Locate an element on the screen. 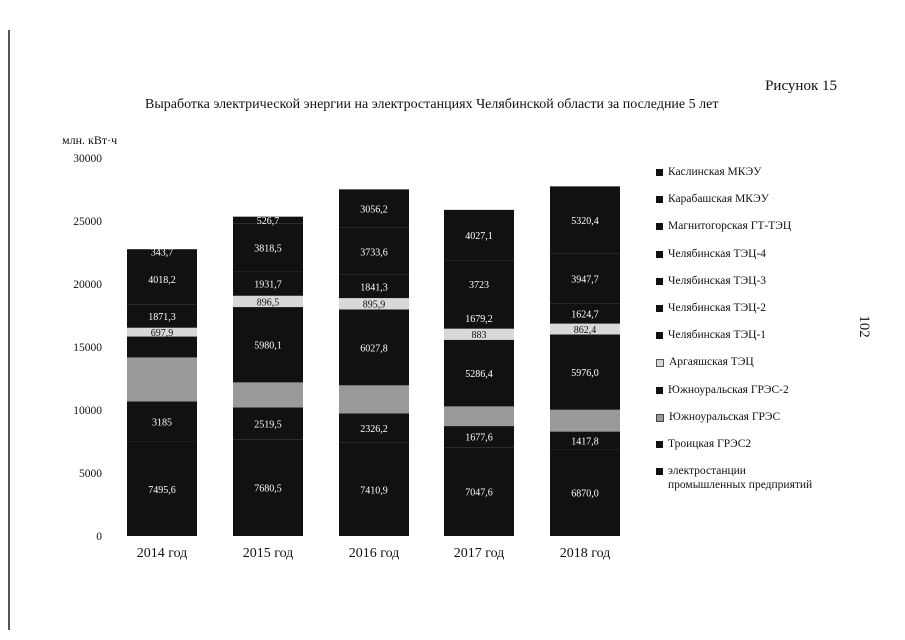 The image size is (905, 640). bar-value-label: 697,9 is located at coordinates (162, 333).